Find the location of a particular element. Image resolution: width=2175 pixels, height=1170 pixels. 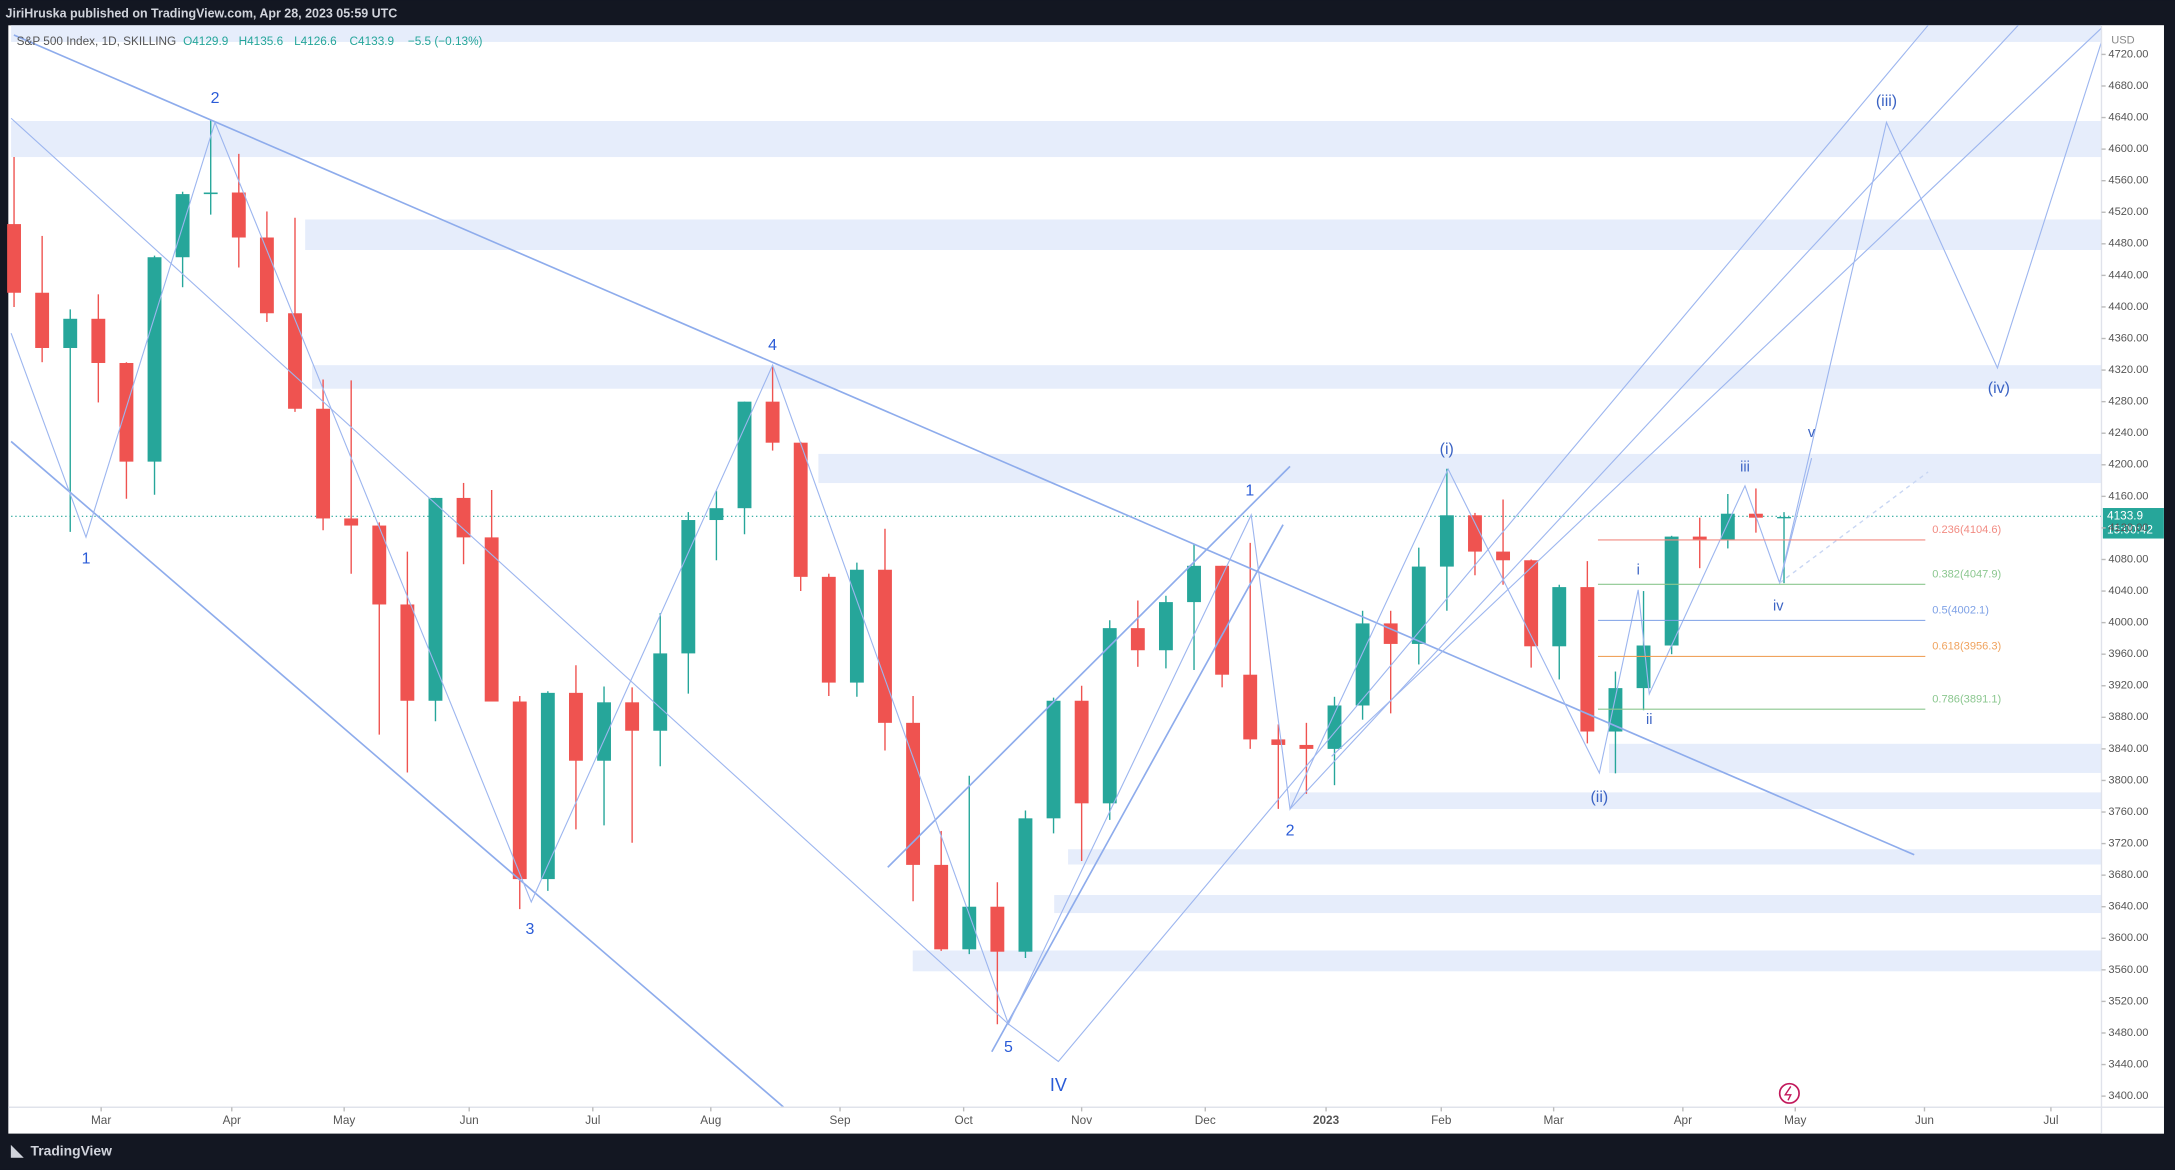

x-tick-label: Sep is located at coordinates (840, 1120).